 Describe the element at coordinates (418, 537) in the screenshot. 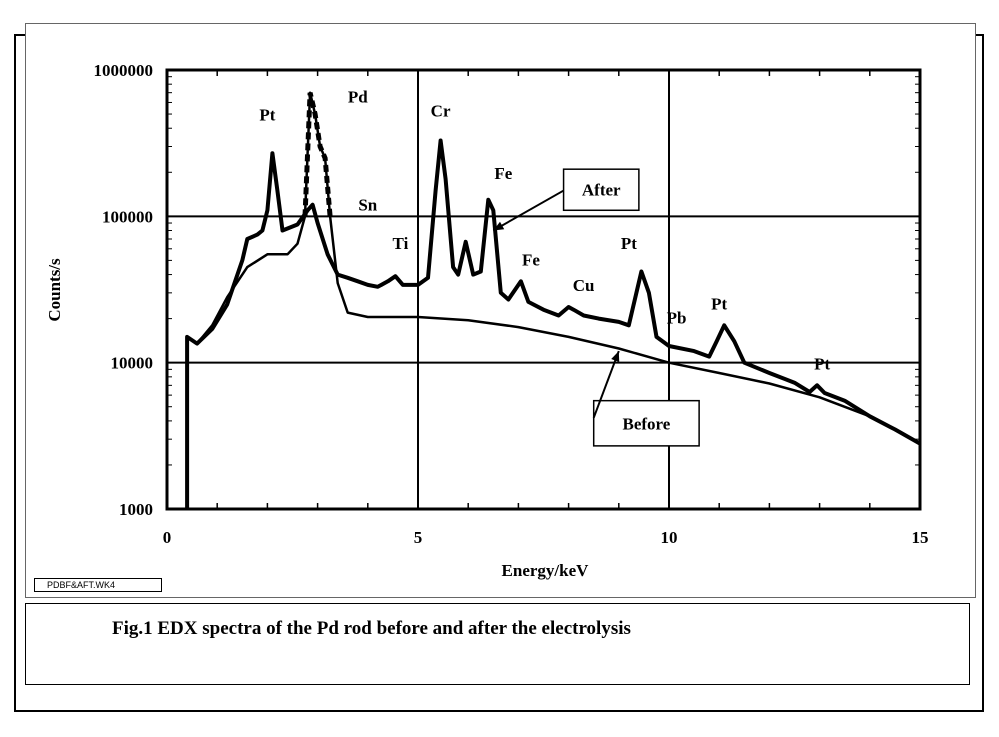

I see `x-tick-label-5: 5` at that location.